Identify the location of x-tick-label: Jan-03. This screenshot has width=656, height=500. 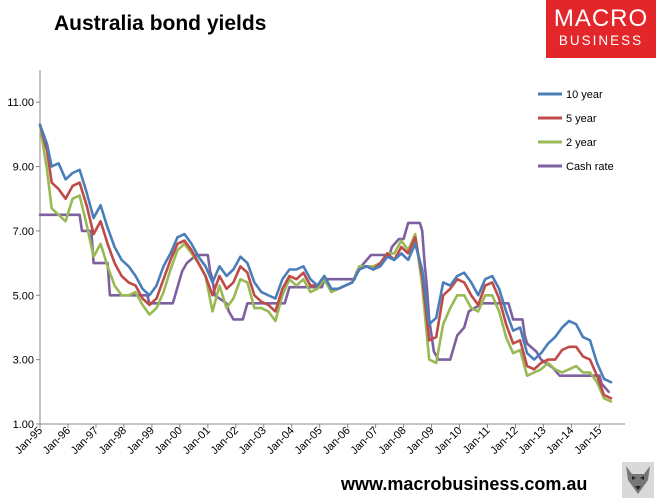
(253, 441).